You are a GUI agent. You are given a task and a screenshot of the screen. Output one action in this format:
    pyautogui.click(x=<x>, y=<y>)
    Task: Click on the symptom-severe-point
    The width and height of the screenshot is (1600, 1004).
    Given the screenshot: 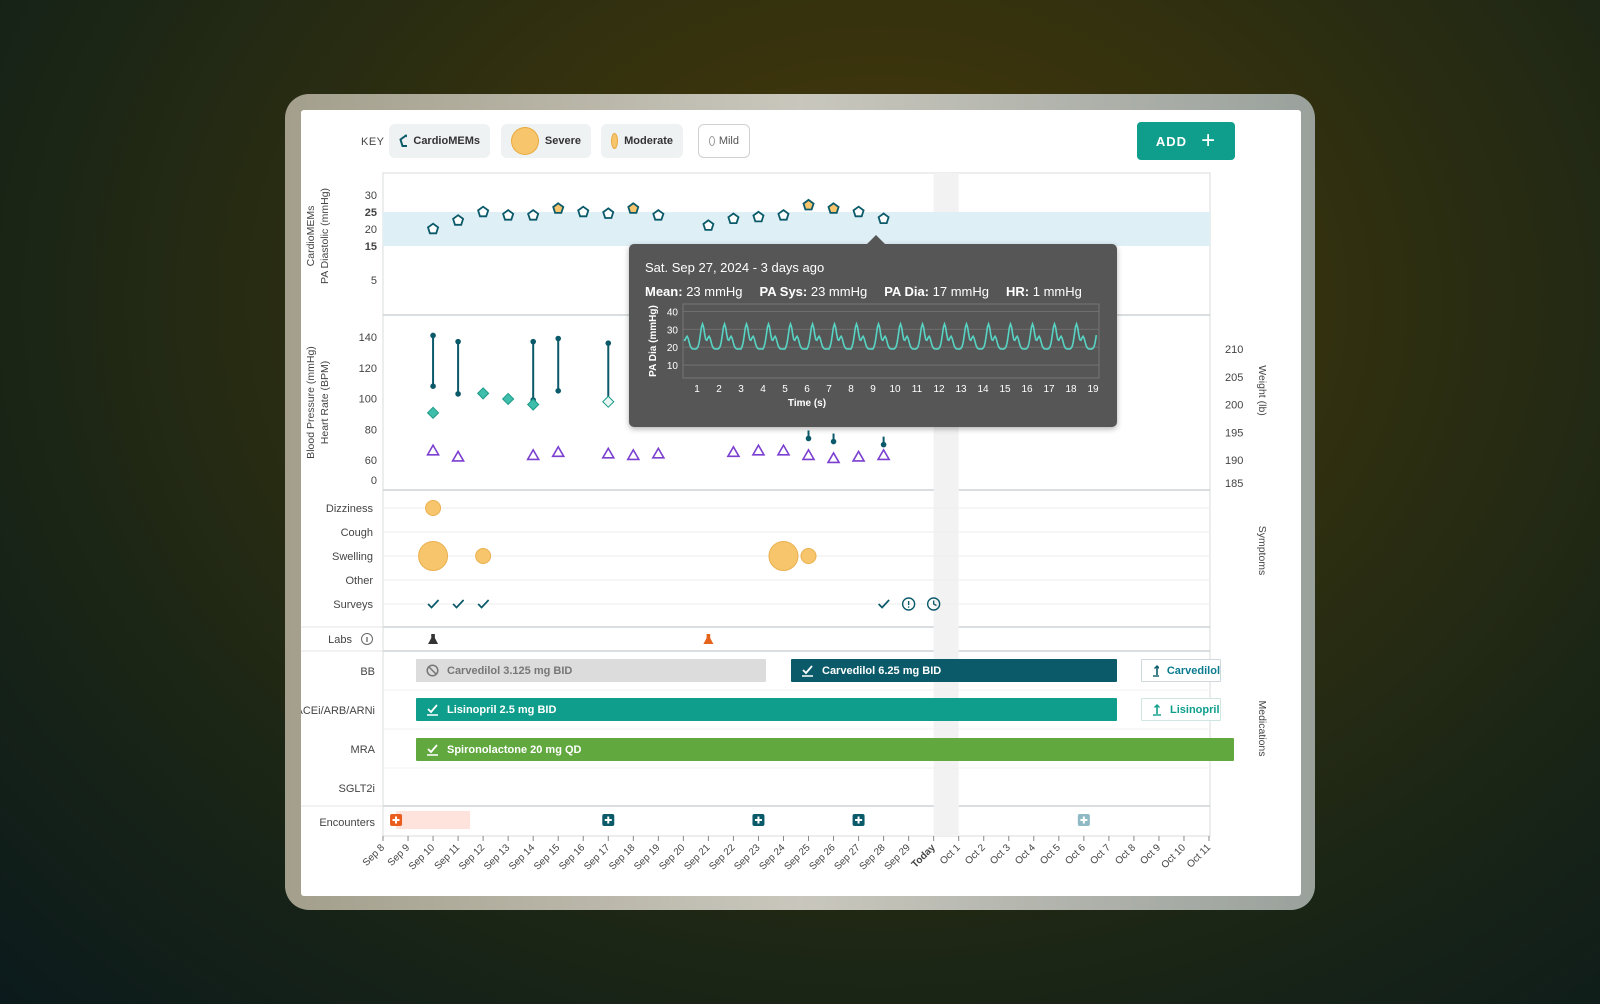 What is the action you would take?
    pyautogui.click(x=433, y=556)
    